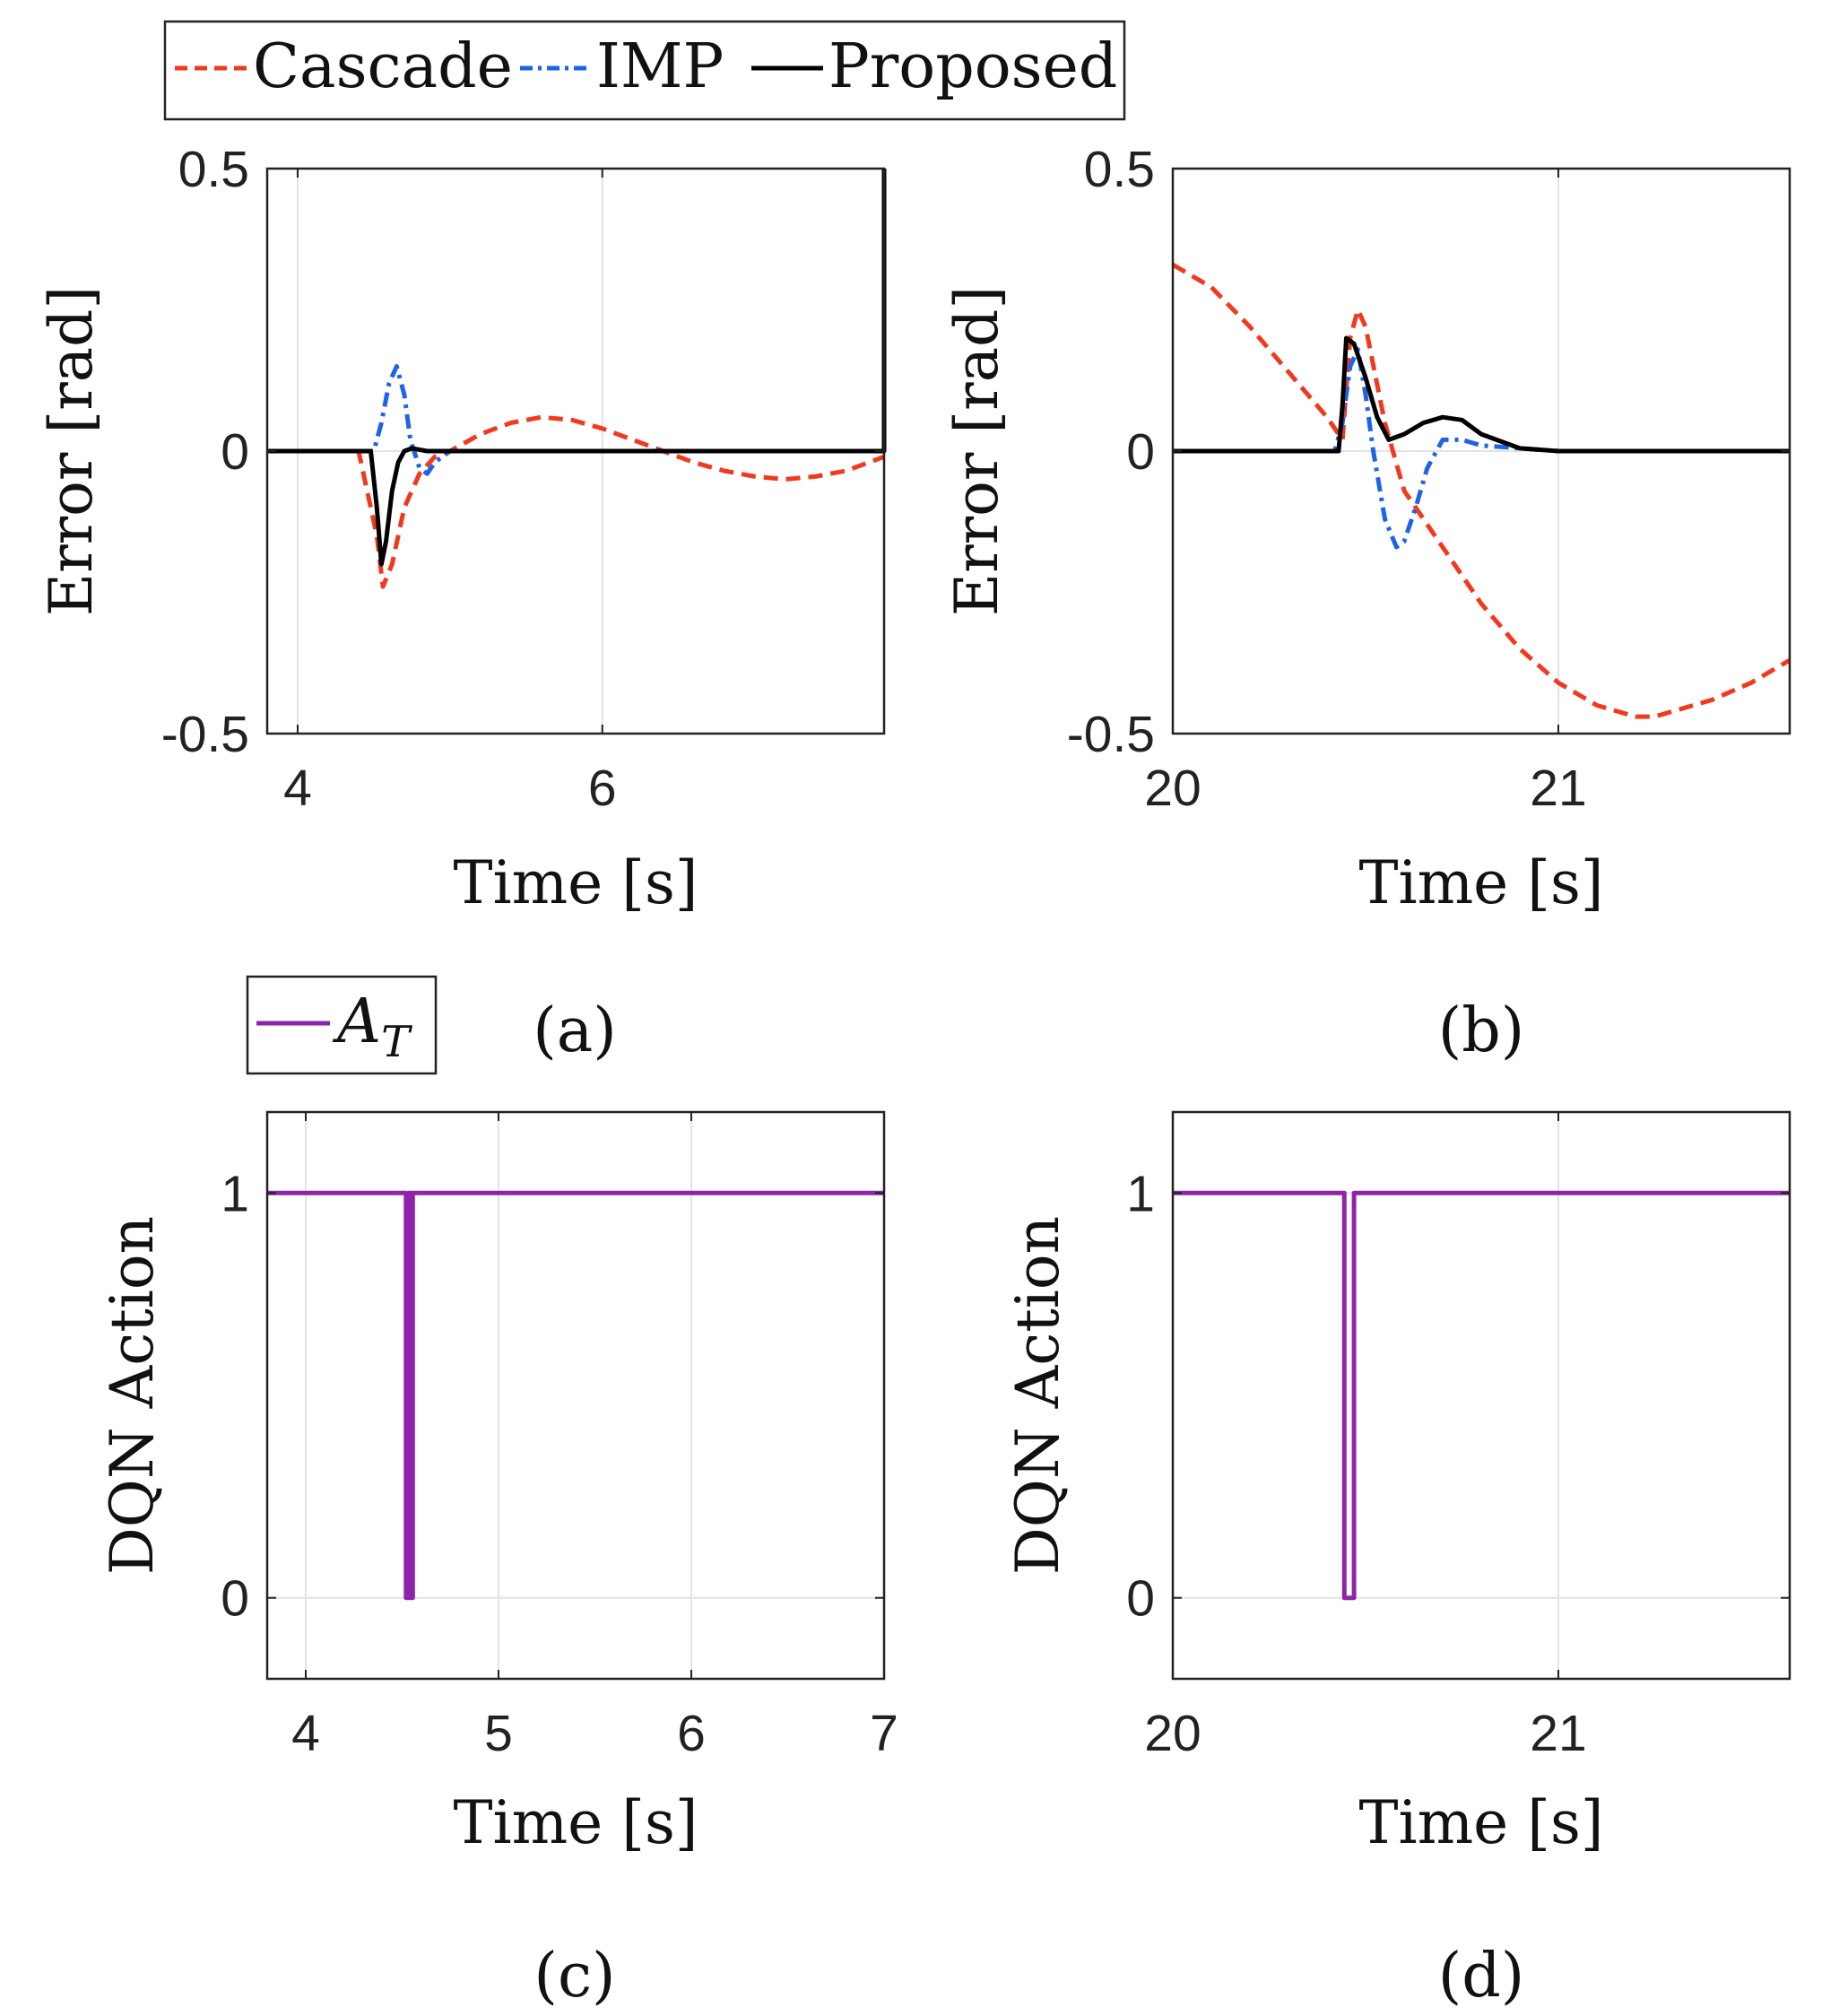  What do you see at coordinates (1140, 1599) in the screenshot?
I see `y-tick-label-d-0: 0` at bounding box center [1140, 1599].